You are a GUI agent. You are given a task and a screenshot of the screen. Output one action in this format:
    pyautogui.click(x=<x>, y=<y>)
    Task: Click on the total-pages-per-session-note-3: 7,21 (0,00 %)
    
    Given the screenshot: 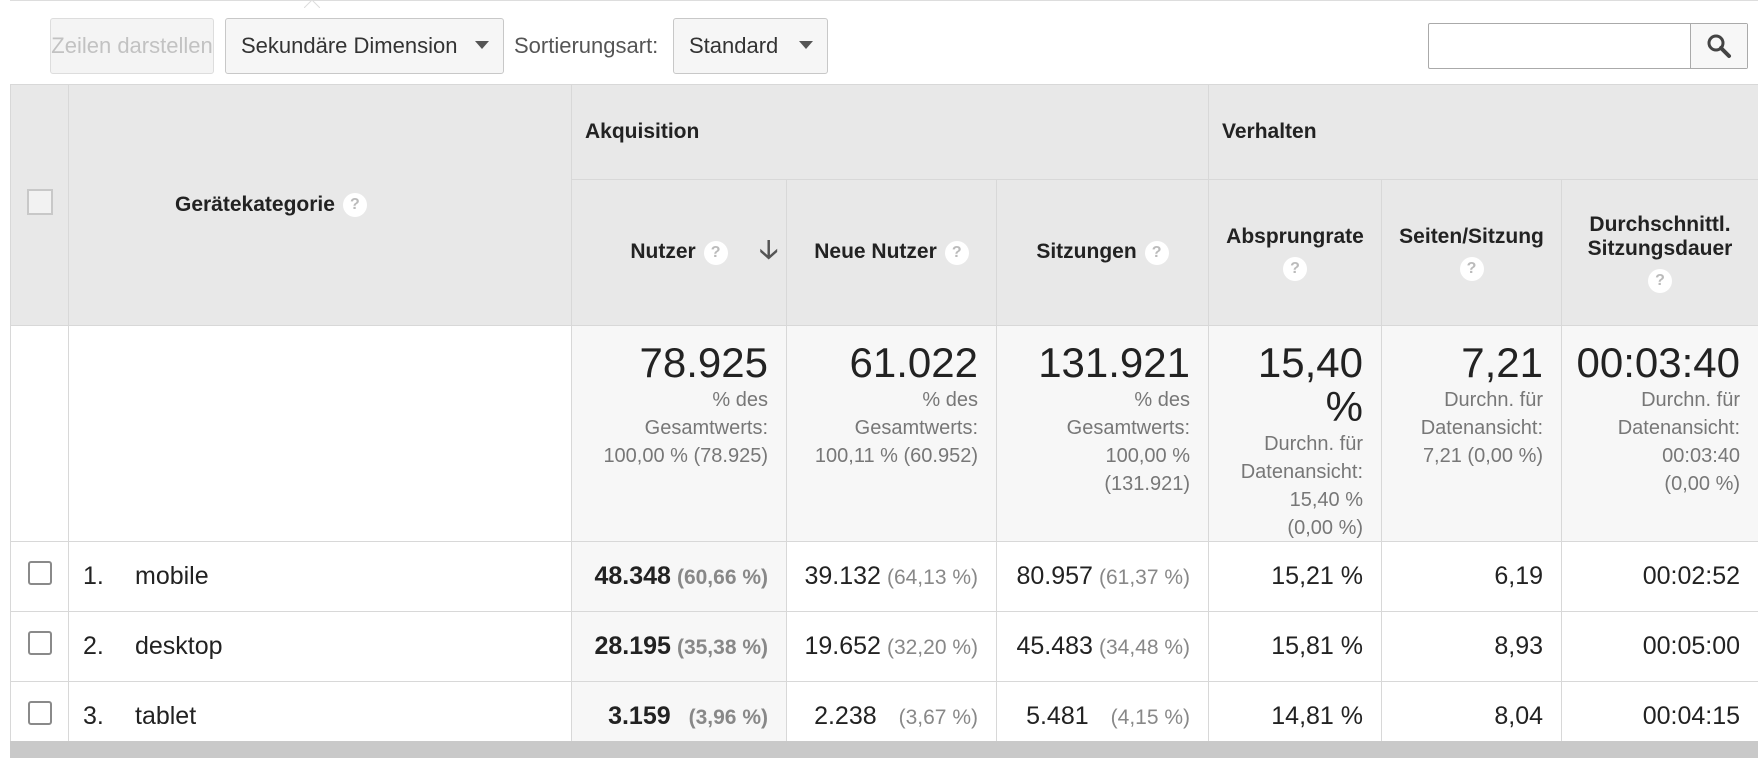 What is the action you would take?
    pyautogui.click(x=1483, y=456)
    